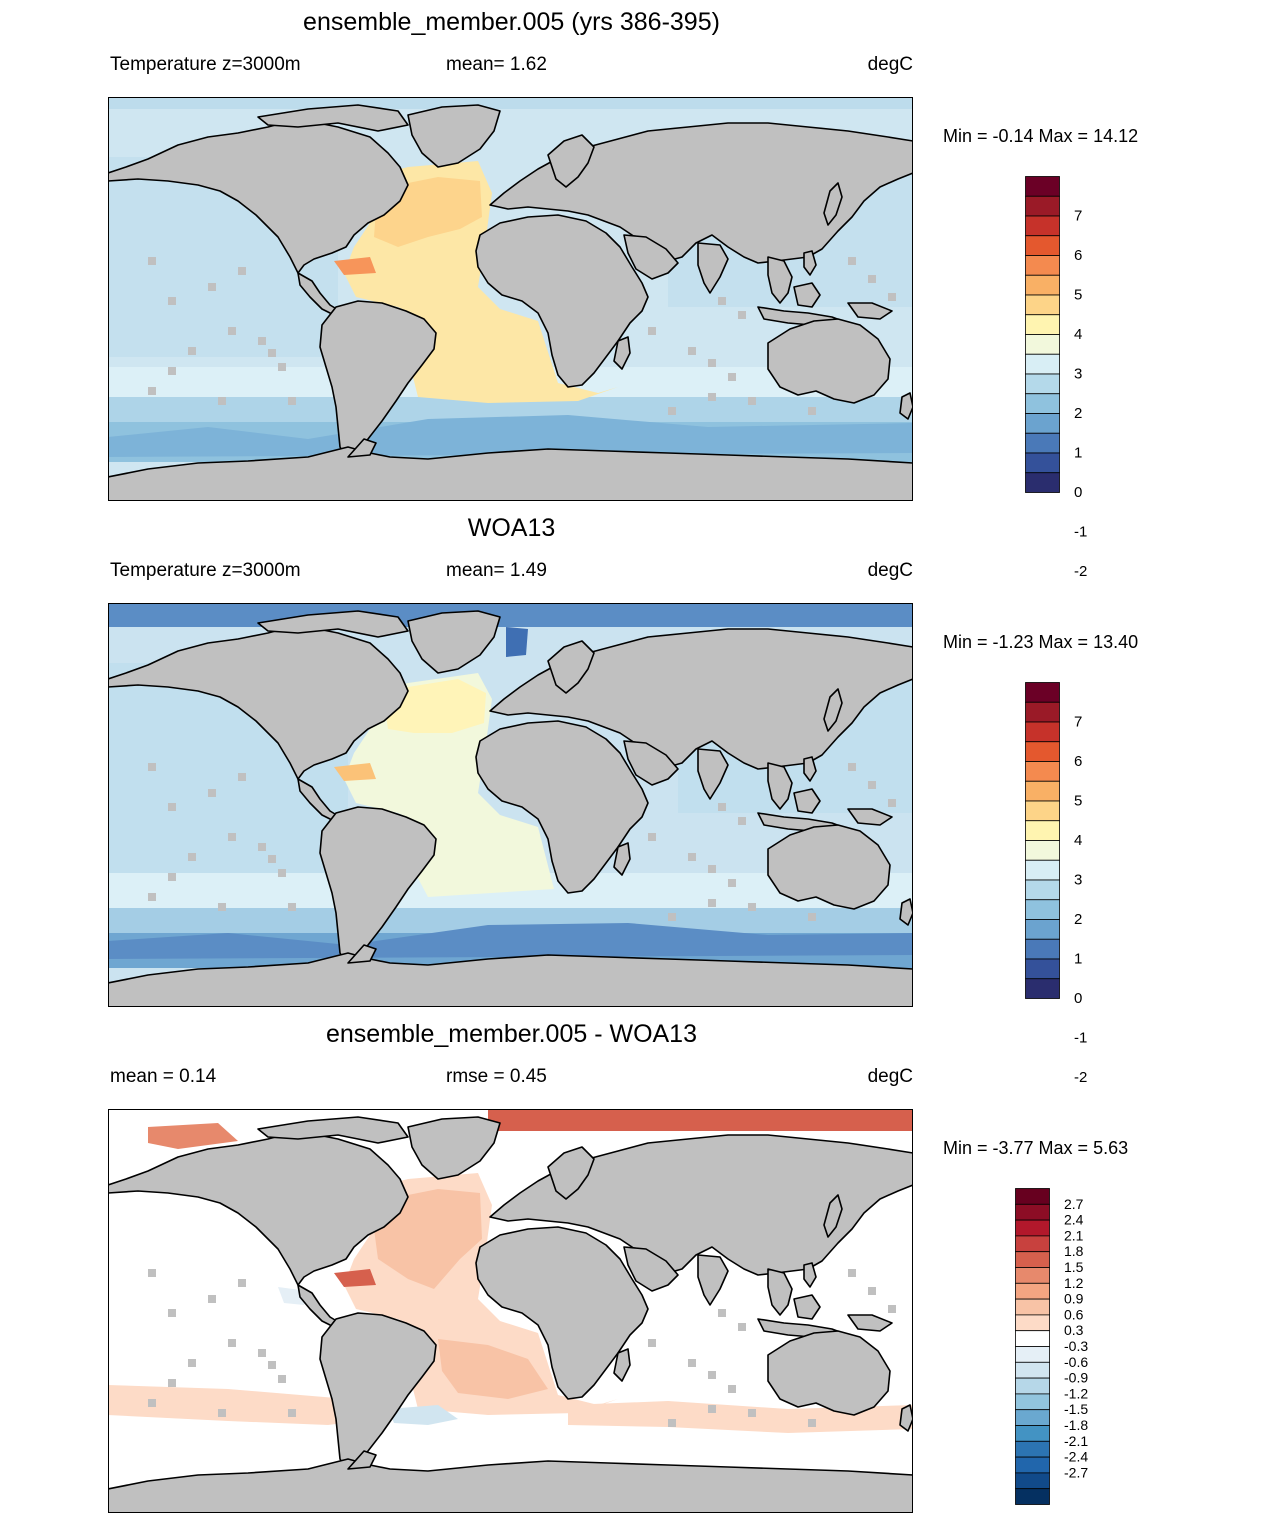  I want to click on colorbar-label: -2.4, so click(1076, 1457).